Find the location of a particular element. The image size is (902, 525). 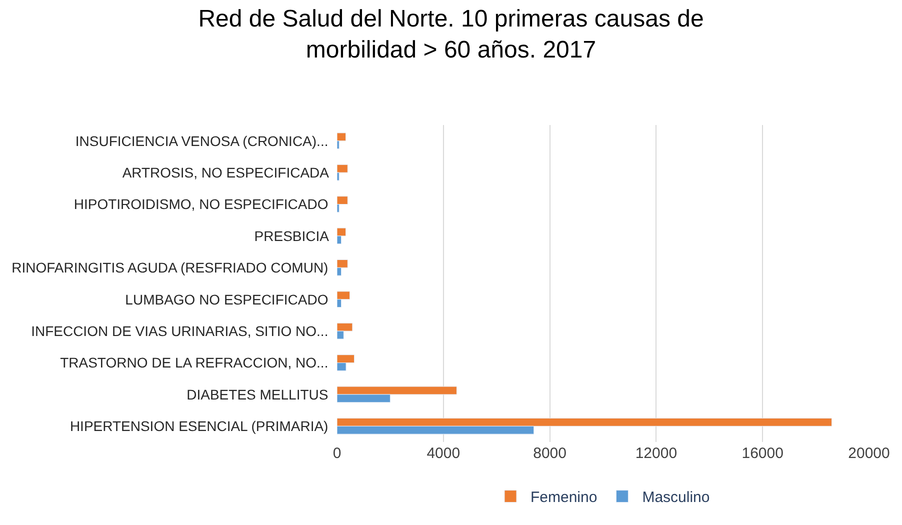

y-tick-label: LUMBAGO NO ESPECIFICADO is located at coordinates (230, 299).